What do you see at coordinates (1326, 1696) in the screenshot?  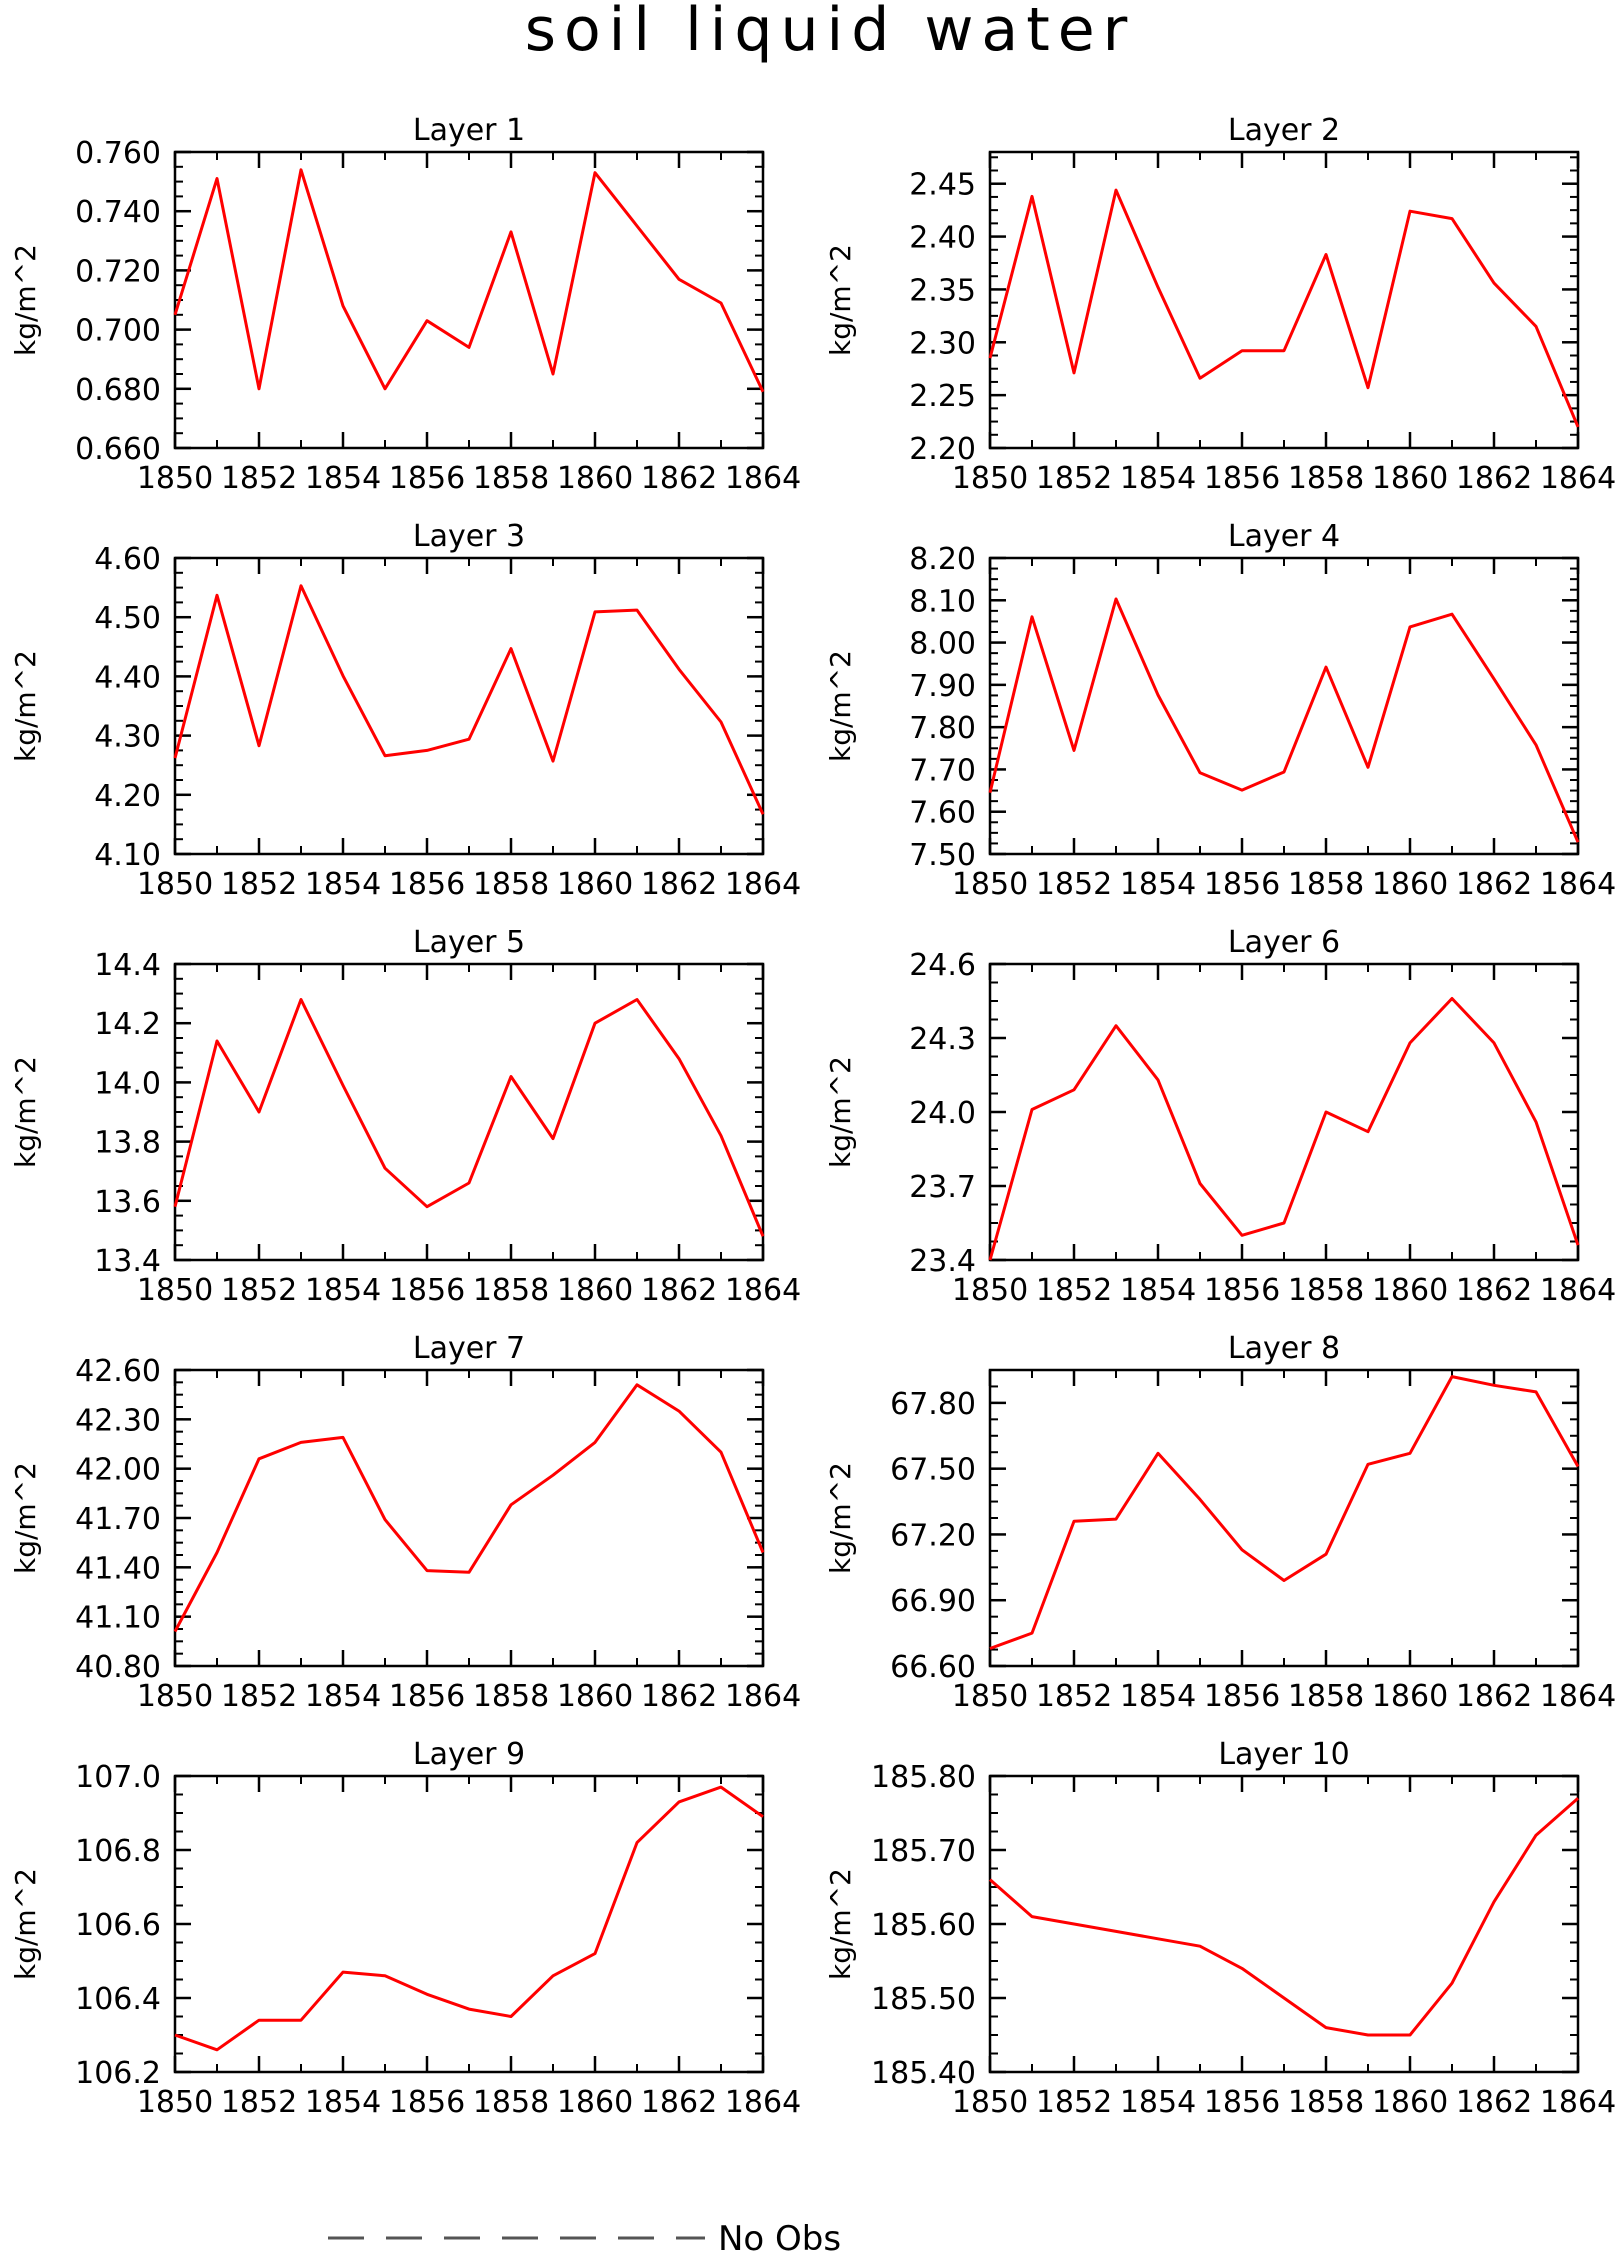 I see `panel-8-xtick-label: 1858` at bounding box center [1326, 1696].